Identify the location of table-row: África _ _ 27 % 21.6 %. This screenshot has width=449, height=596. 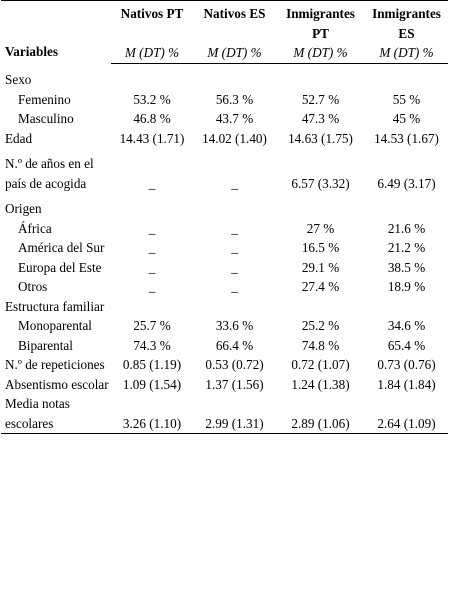
(224, 229).